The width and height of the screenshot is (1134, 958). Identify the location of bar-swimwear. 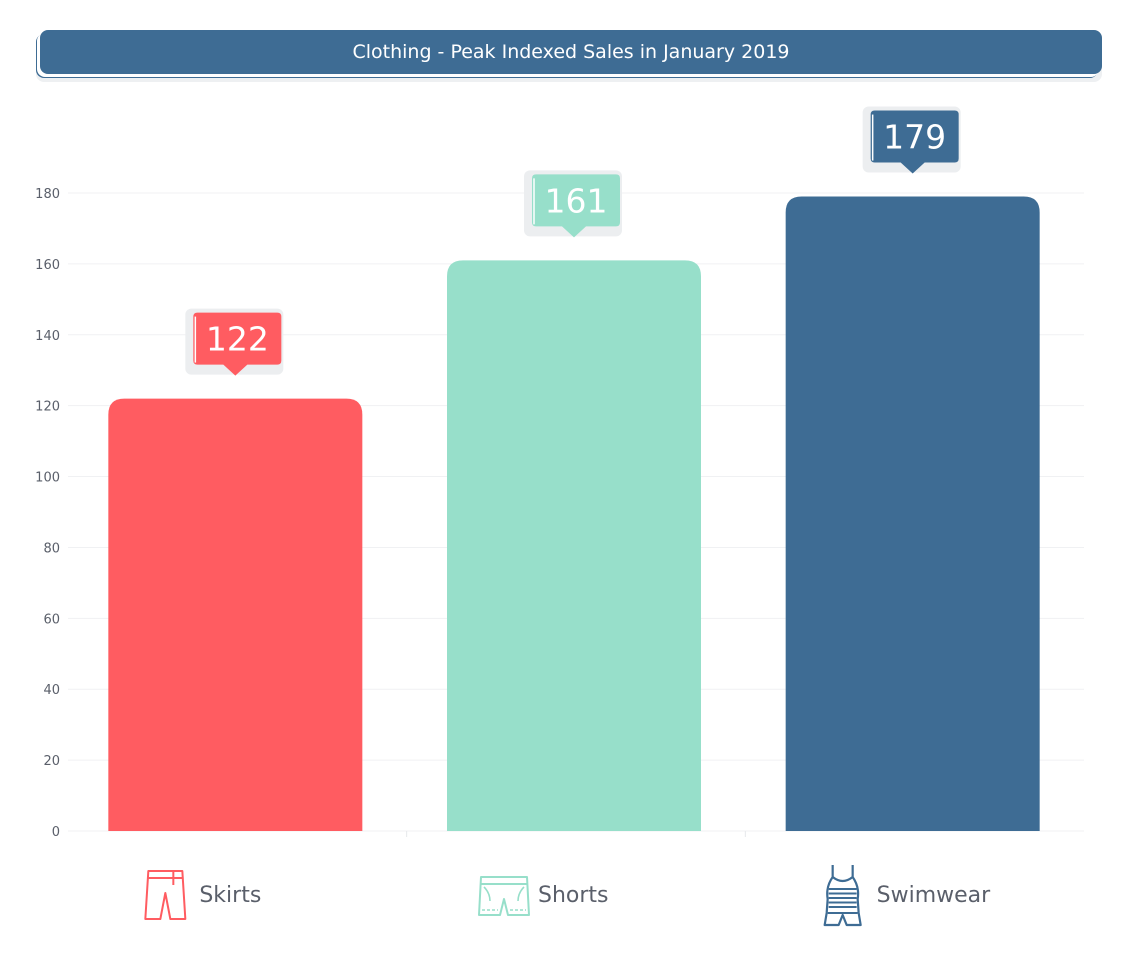
(912, 514).